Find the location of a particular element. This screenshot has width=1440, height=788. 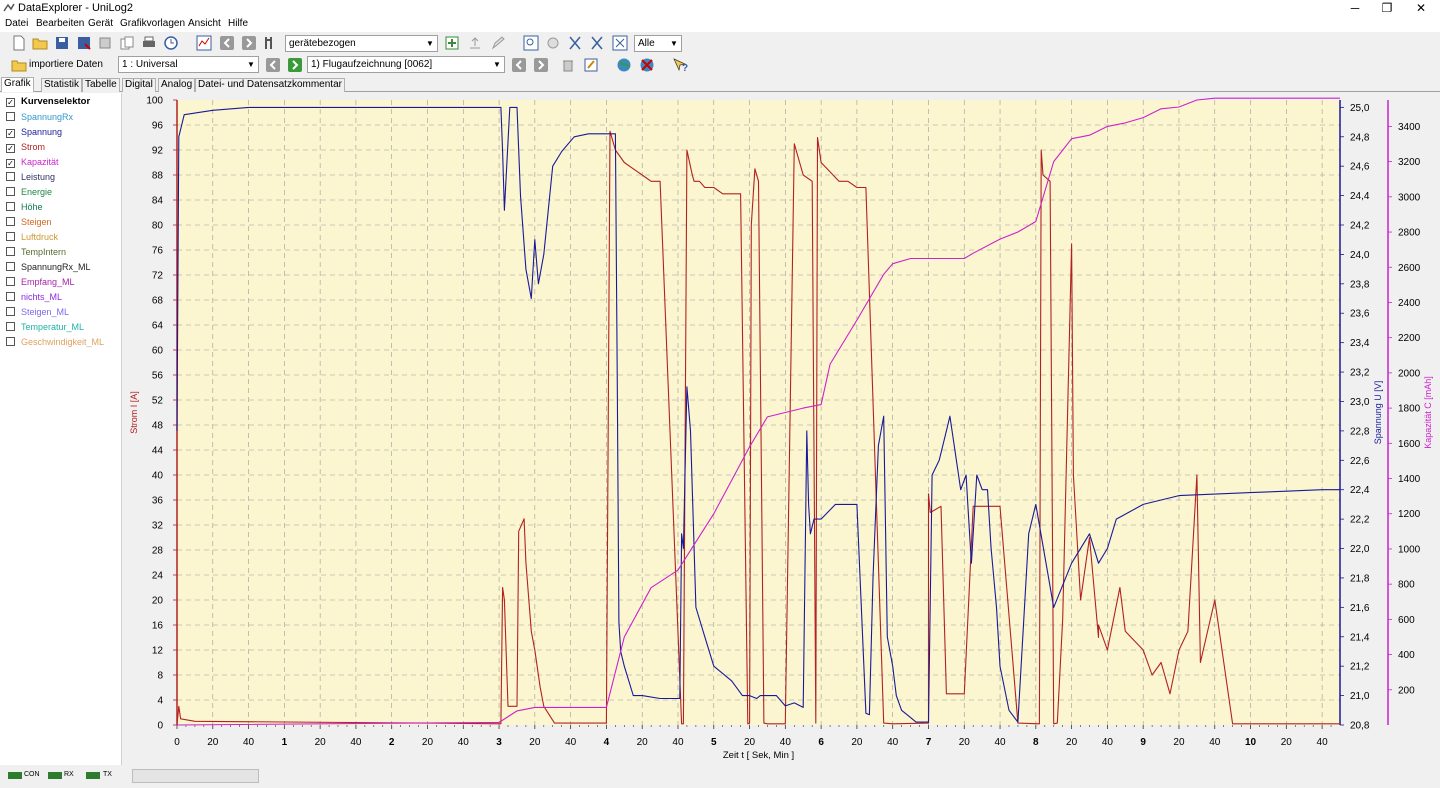

open-folder-icon is located at coordinates (39, 42).